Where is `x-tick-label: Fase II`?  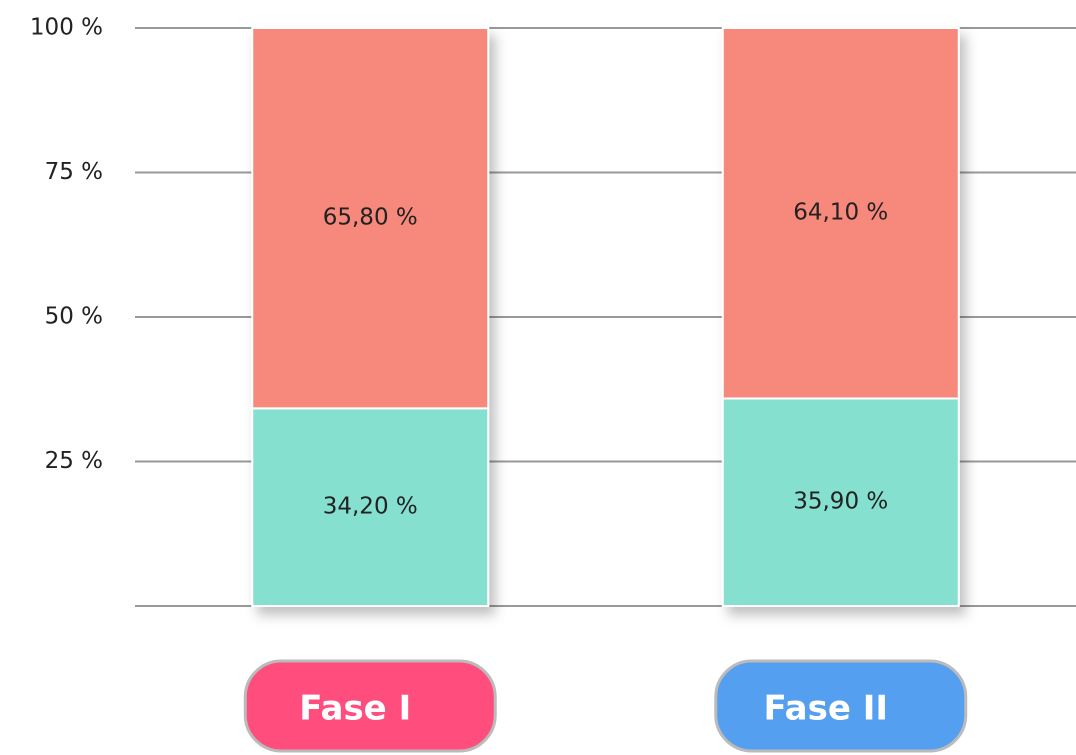 x-tick-label: Fase II is located at coordinates (825, 709).